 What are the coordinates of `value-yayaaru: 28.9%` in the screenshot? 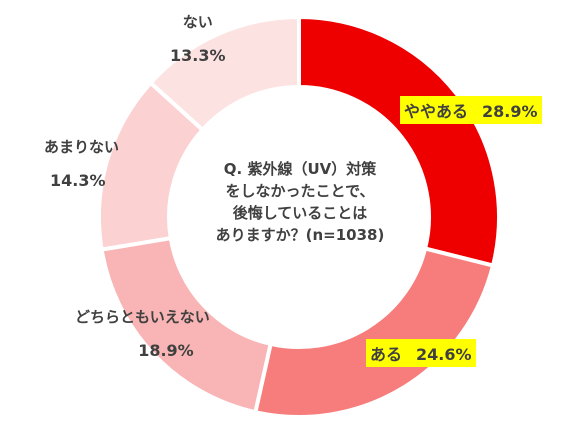 It's located at (510, 111).